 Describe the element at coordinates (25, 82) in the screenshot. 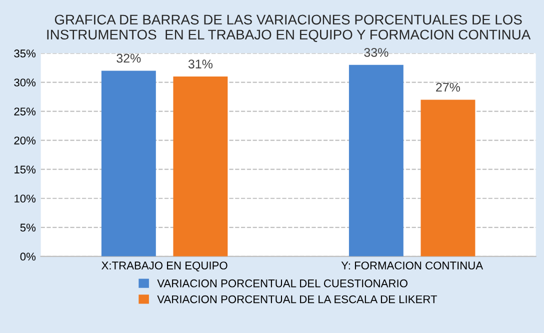

I see `y-tick-label: 30%` at that location.